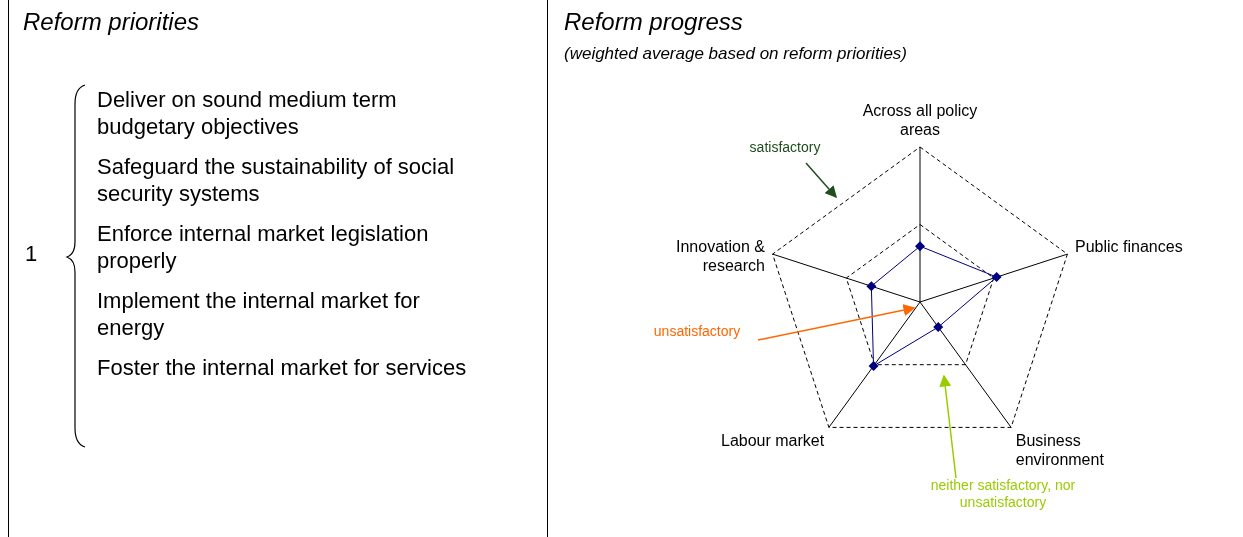  I want to click on text: neither satisfactory, nor unsatisfactory, so click(1003, 493).